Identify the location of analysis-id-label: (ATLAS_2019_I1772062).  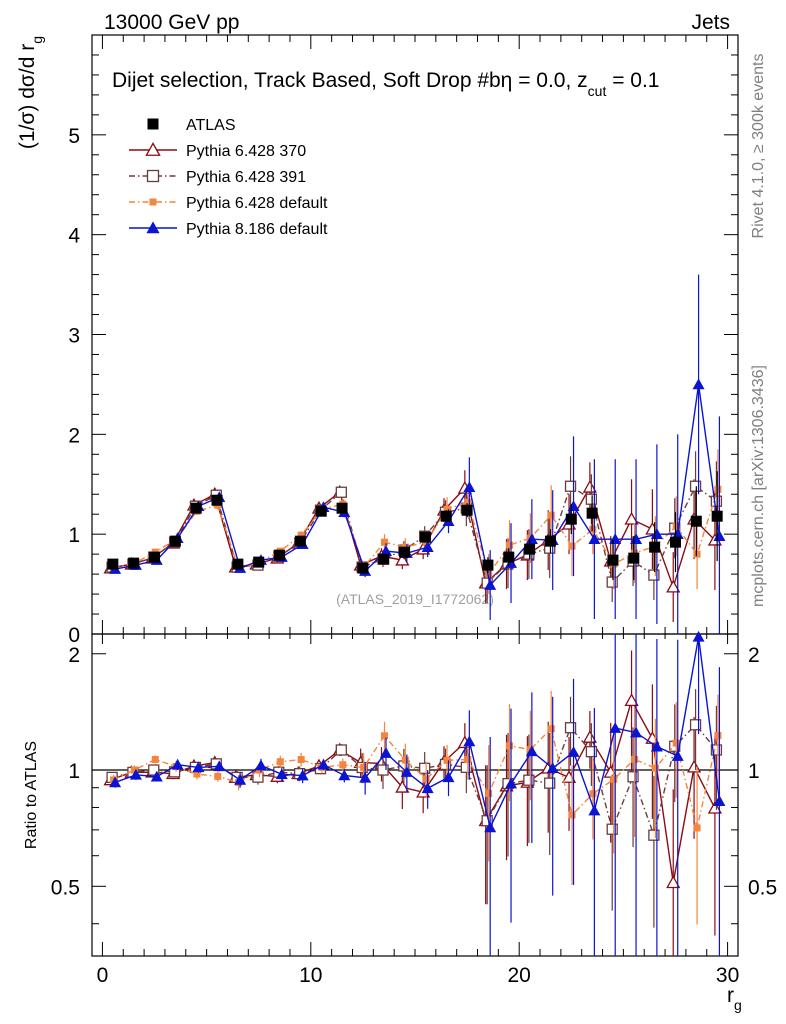
(415, 599).